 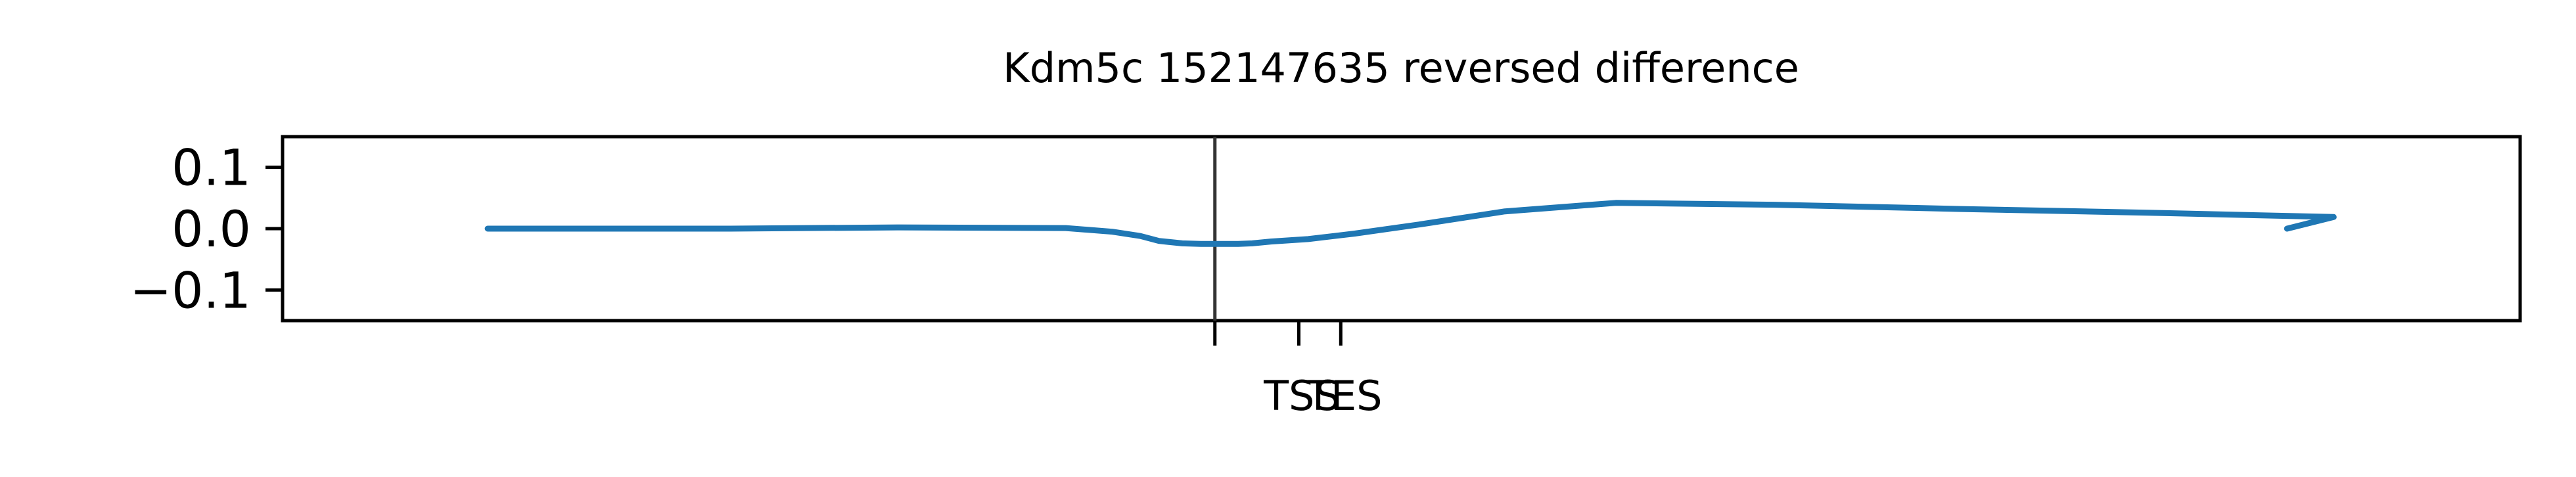 What do you see at coordinates (1343, 396) in the screenshot?
I see `x-tick-label-2: TES` at bounding box center [1343, 396].